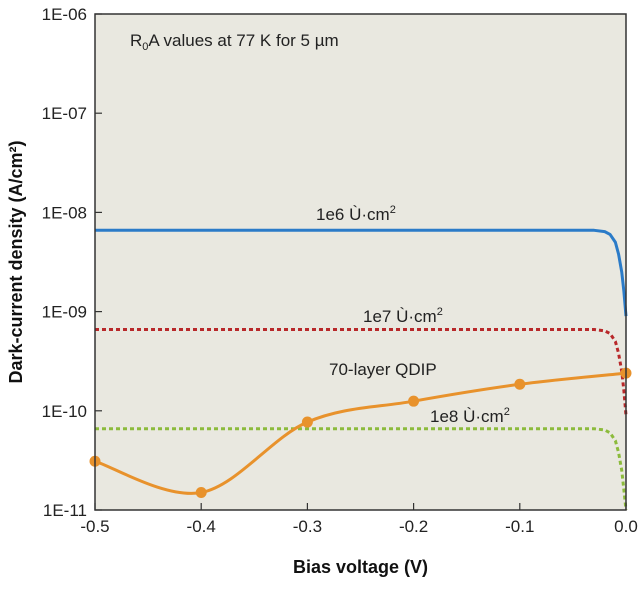  Describe the element at coordinates (16, 261) in the screenshot. I see `y-axis-title: Dark-current density (A/cm²)` at that location.